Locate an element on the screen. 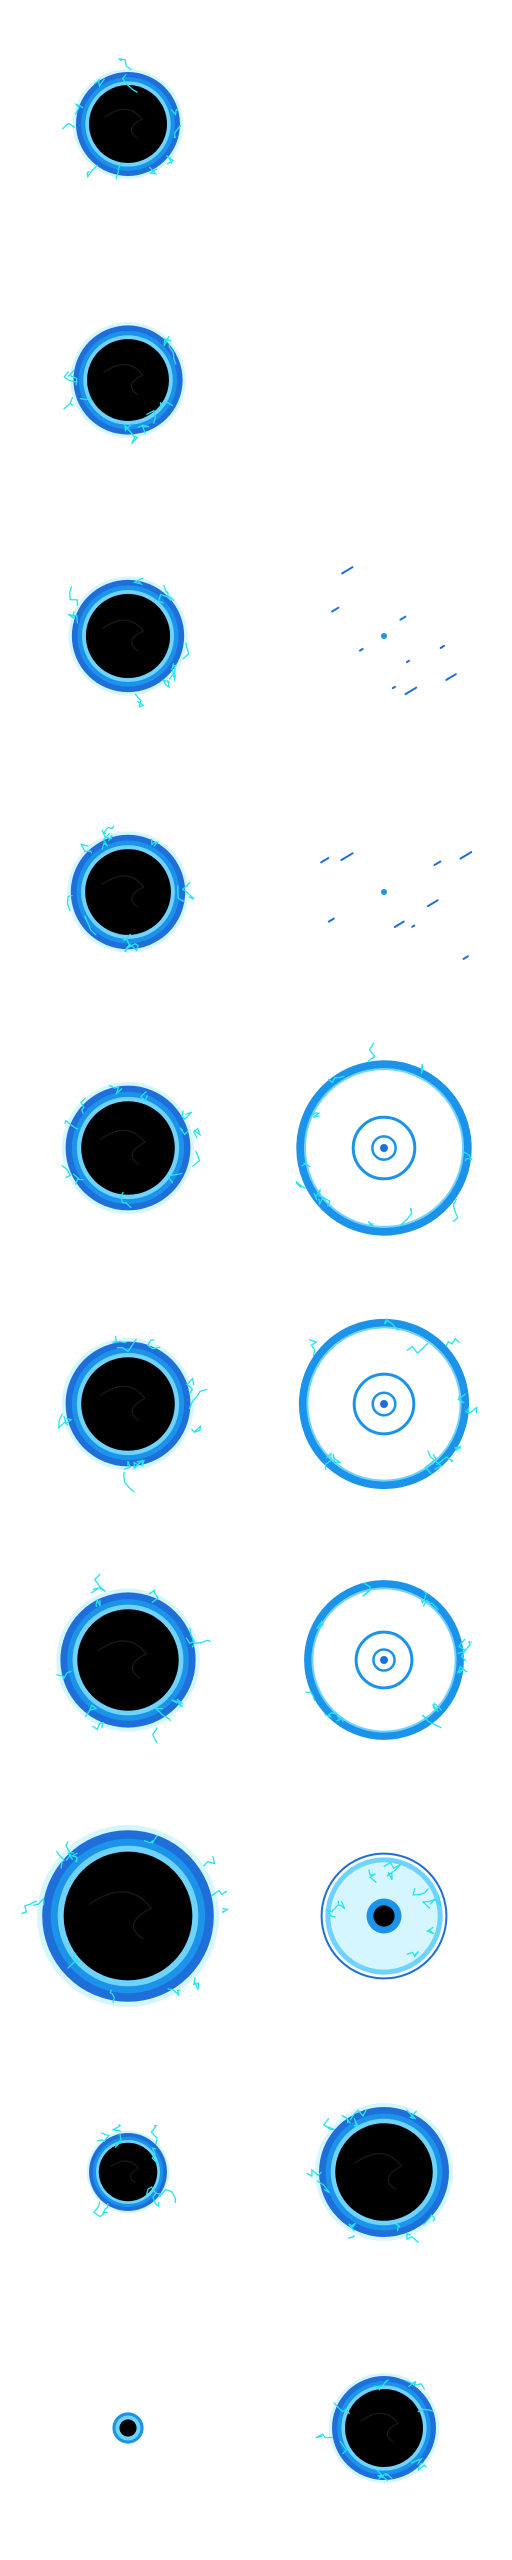 The width and height of the screenshot is (512, 2560). sprite-frame-r7-c2 is located at coordinates (388, 1660).